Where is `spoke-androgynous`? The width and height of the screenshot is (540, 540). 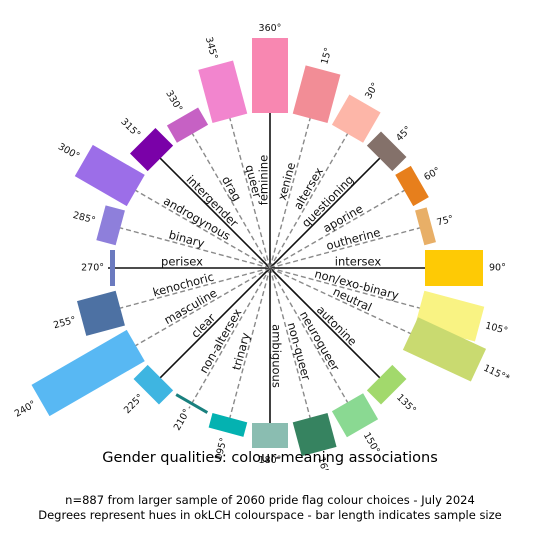
spoke-androgynous is located at coordinates (200, 227).